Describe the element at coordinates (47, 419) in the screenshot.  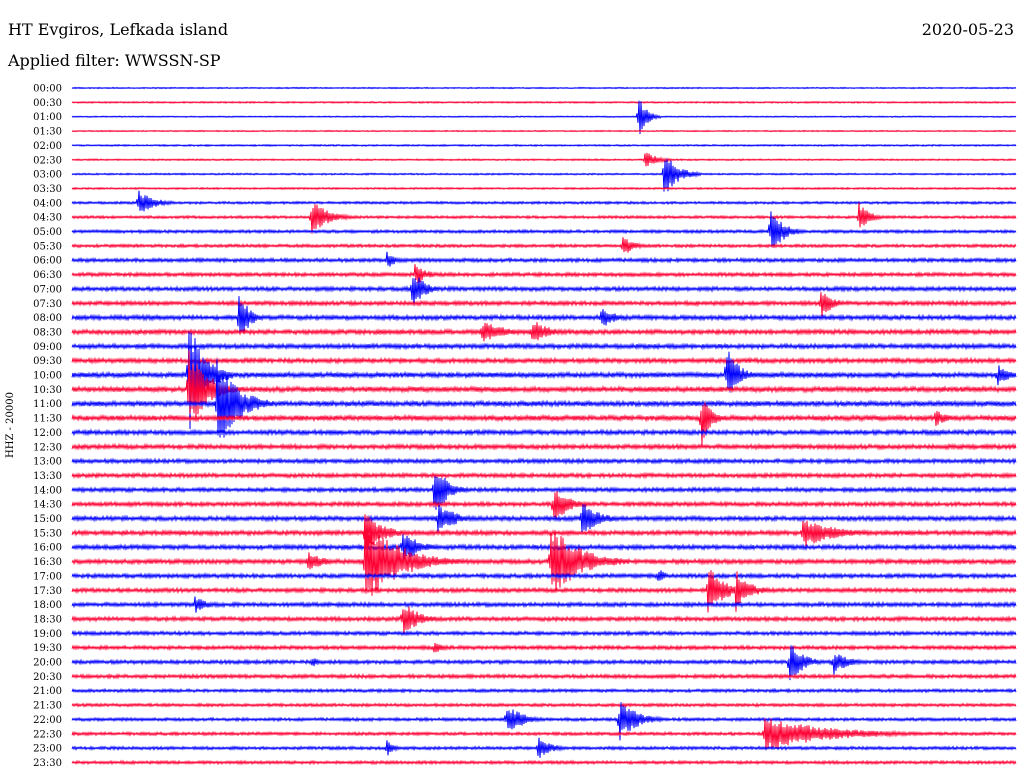
I see `tick-label: 11:30` at that location.